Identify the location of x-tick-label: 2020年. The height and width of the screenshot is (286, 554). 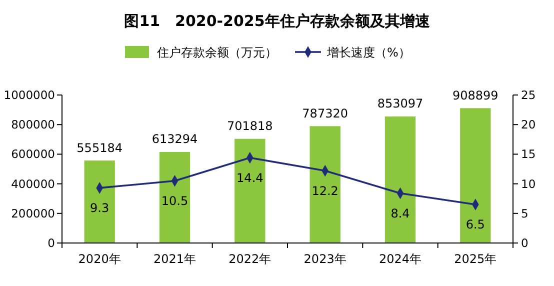
(99, 259).